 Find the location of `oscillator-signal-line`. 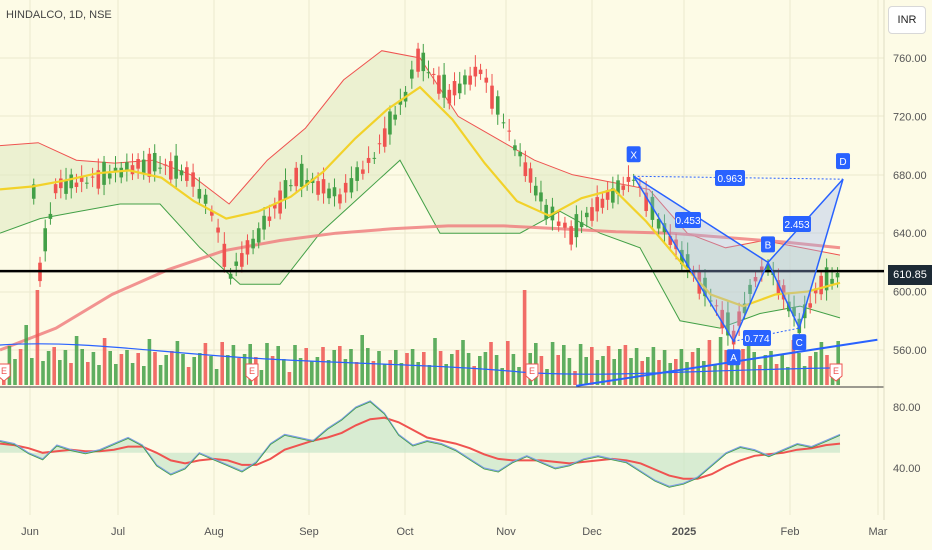

oscillator-signal-line is located at coordinates (420, 448).